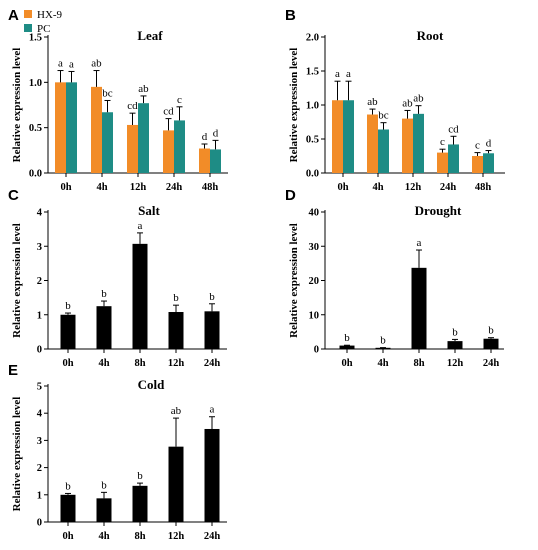  What do you see at coordinates (50, 15) in the screenshot?
I see `legend-label: HX-9` at bounding box center [50, 15].